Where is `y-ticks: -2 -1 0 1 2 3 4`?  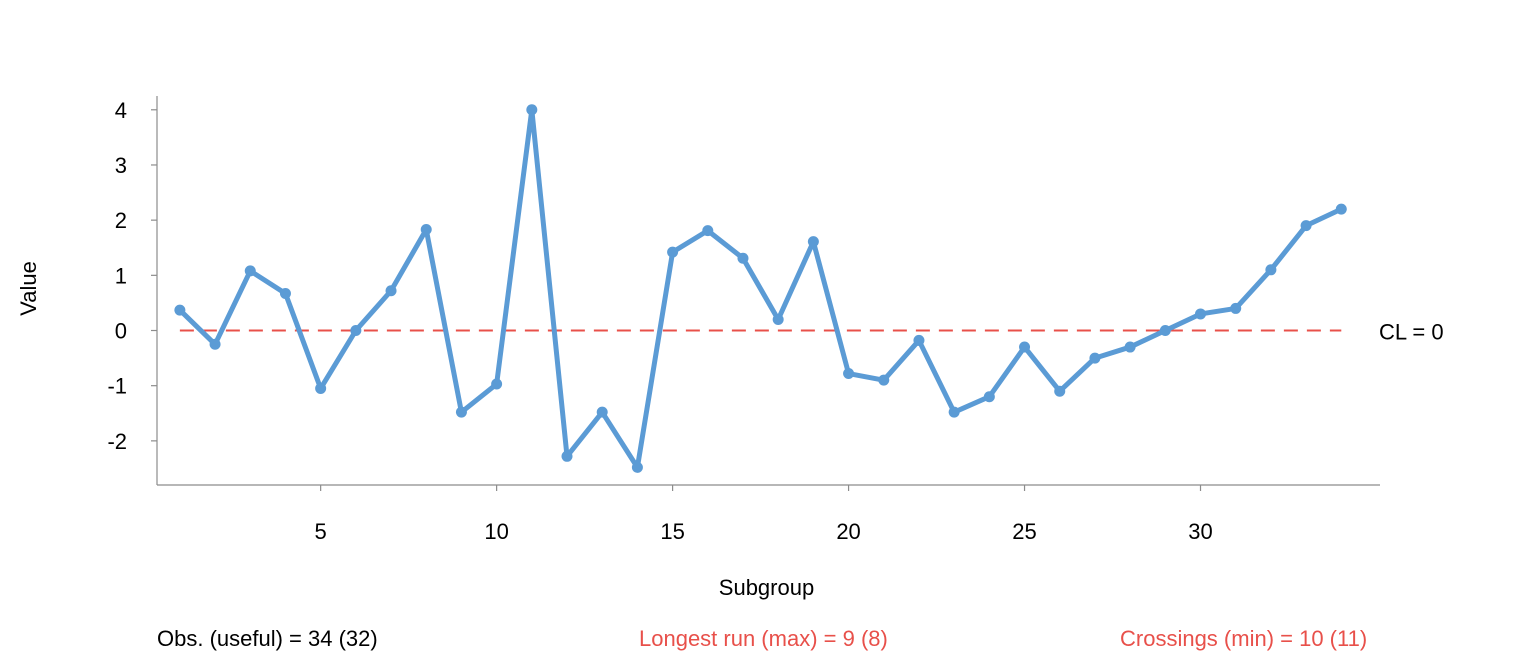 y-ticks: -2 -1 0 1 2 3 4 is located at coordinates (132, 276).